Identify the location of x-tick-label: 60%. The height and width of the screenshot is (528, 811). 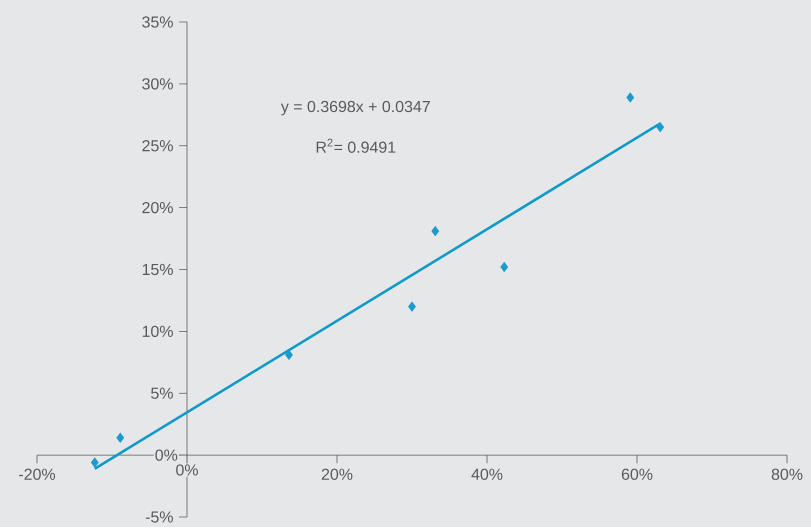
(637, 474).